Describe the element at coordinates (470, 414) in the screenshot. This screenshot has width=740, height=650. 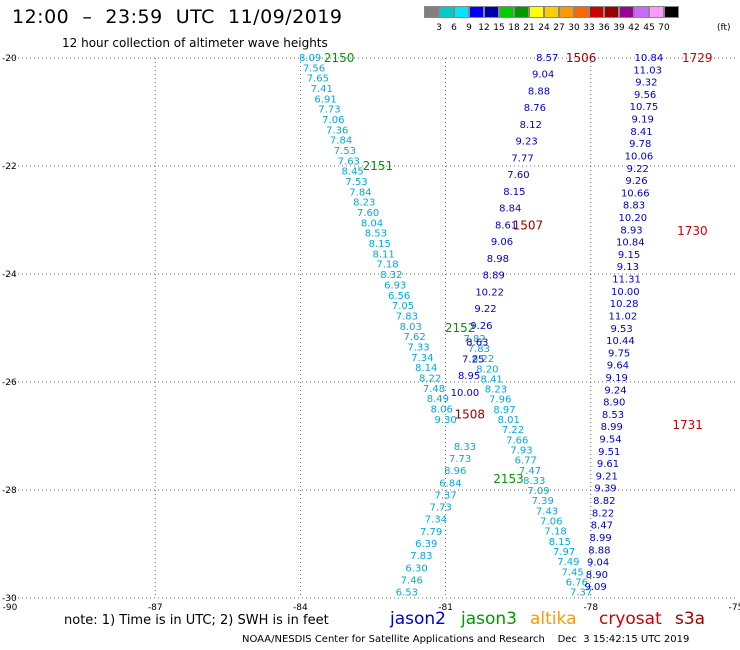
I see `pass-time-label: 1508` at that location.